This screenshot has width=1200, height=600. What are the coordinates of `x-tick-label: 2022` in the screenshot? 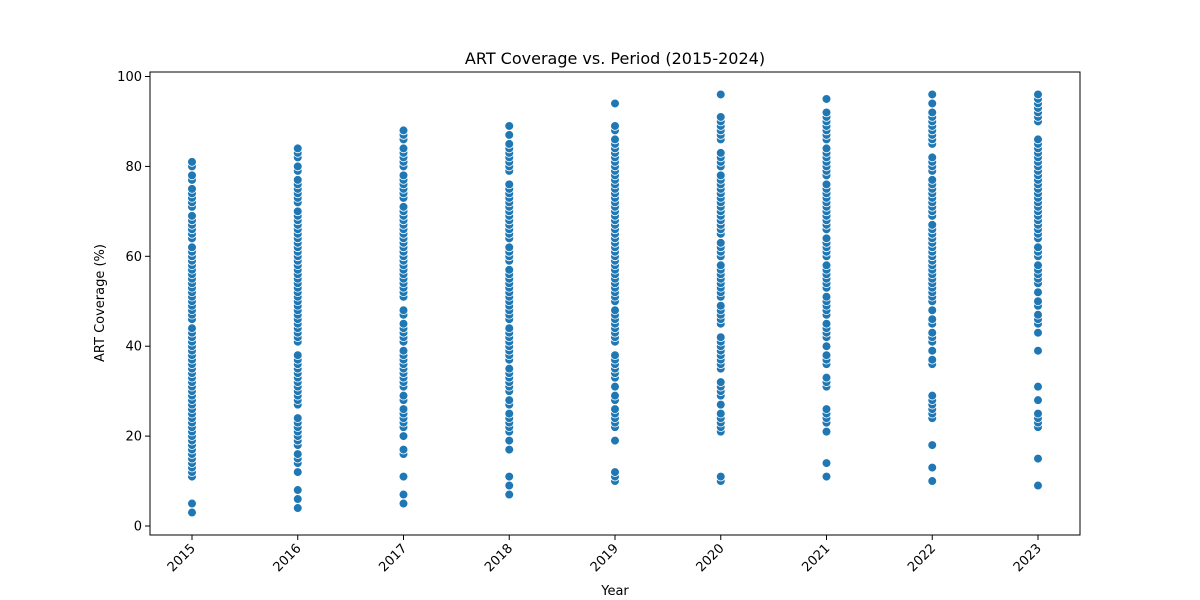 It's located at (922, 558).